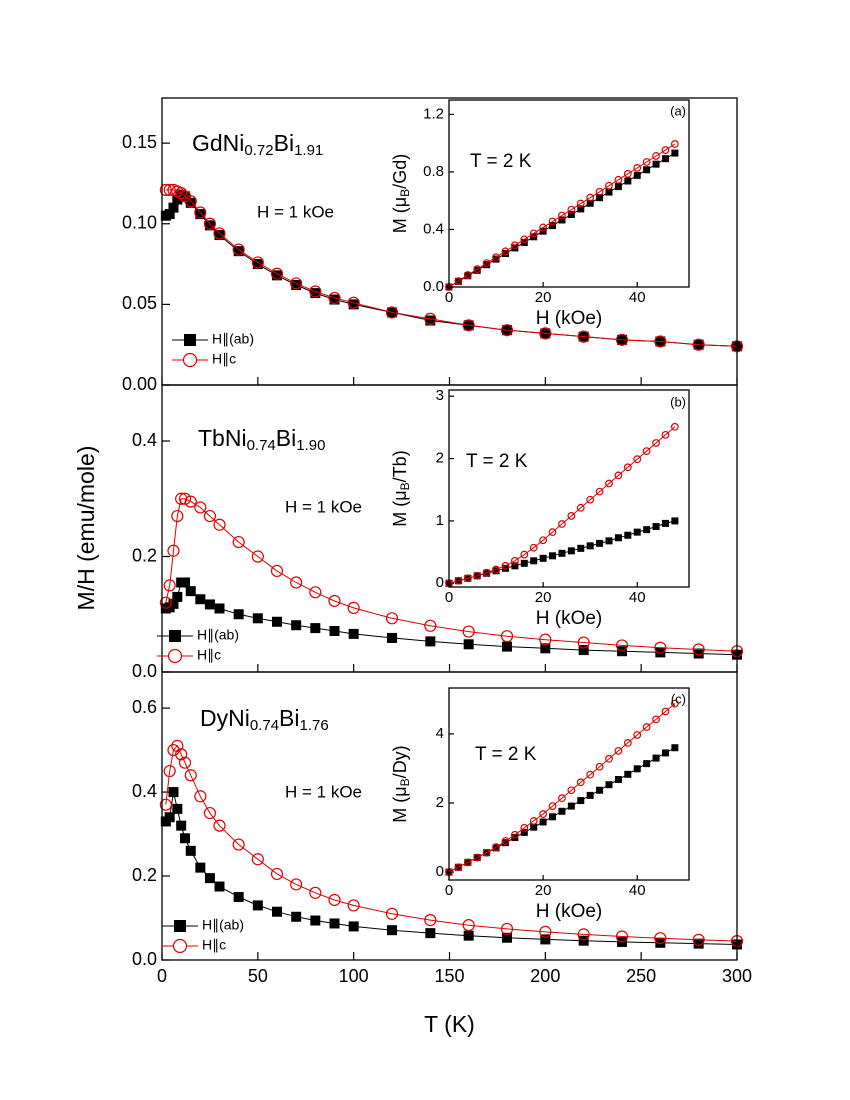  What do you see at coordinates (449, 976) in the screenshot?
I see `x-tick-label: 150` at bounding box center [449, 976].